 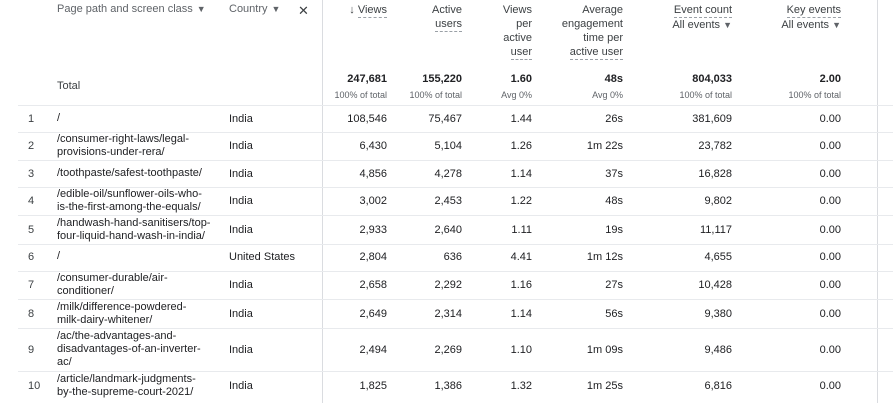 I want to click on row-number: 1, so click(x=31, y=119).